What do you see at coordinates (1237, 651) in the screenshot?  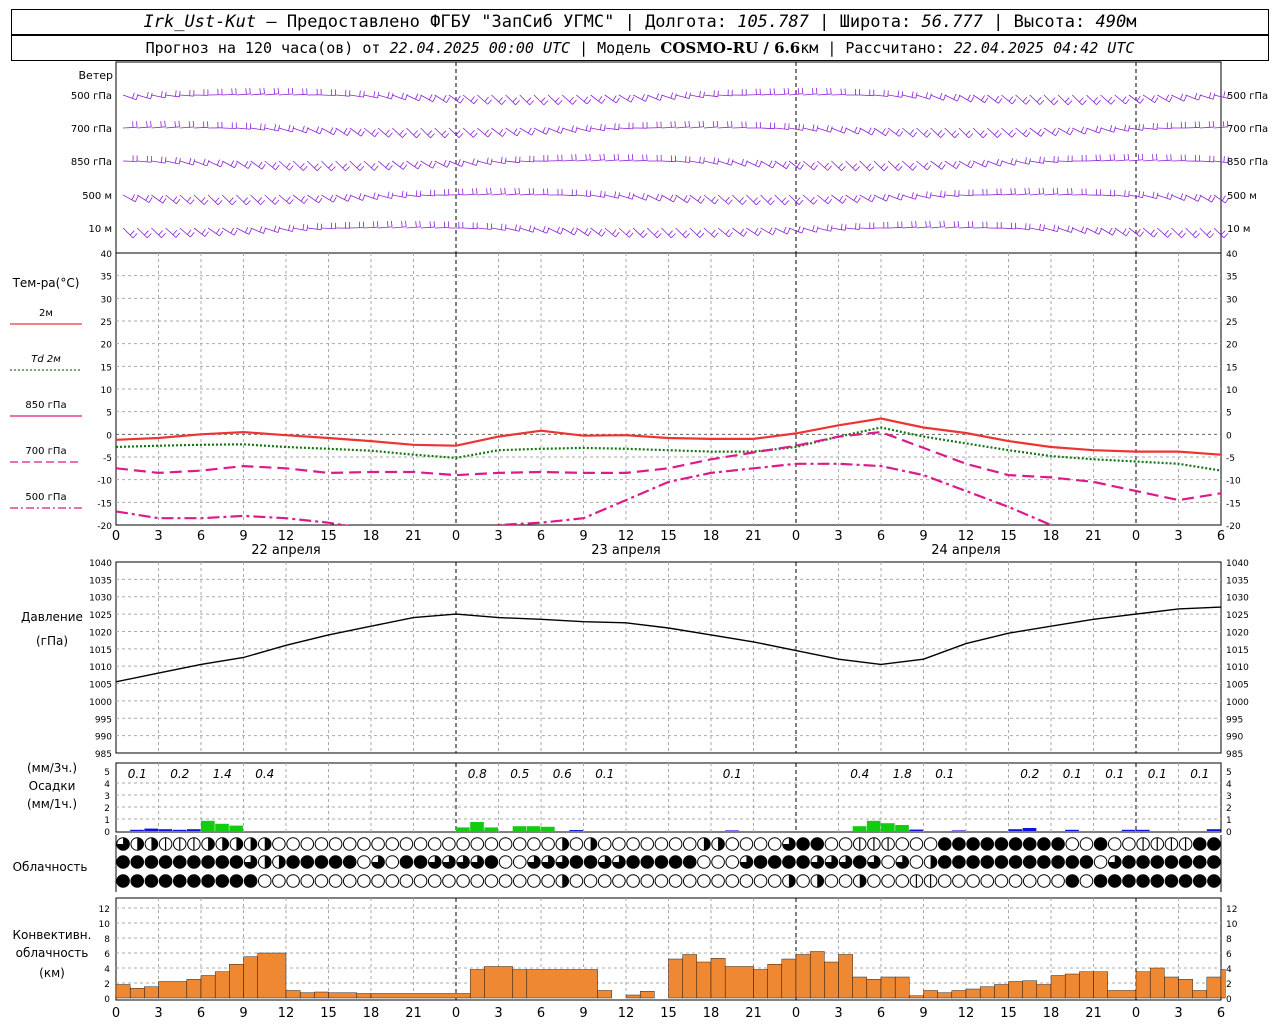 I see `pressure-y-tick-right: 1015` at bounding box center [1237, 651].